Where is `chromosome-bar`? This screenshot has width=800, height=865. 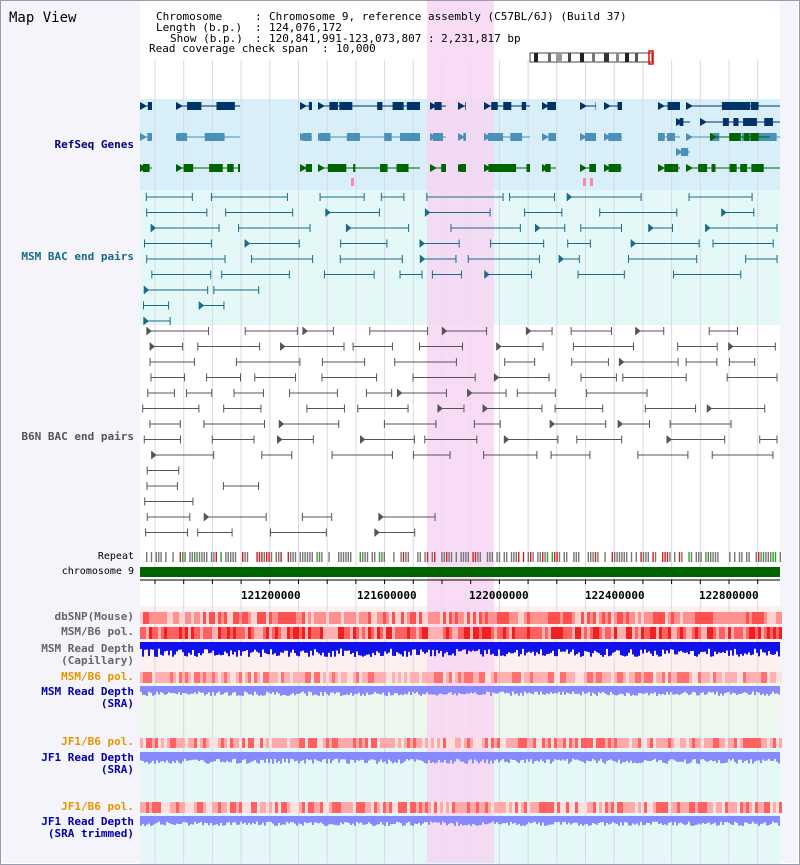 chromosome-bar is located at coordinates (460, 572).